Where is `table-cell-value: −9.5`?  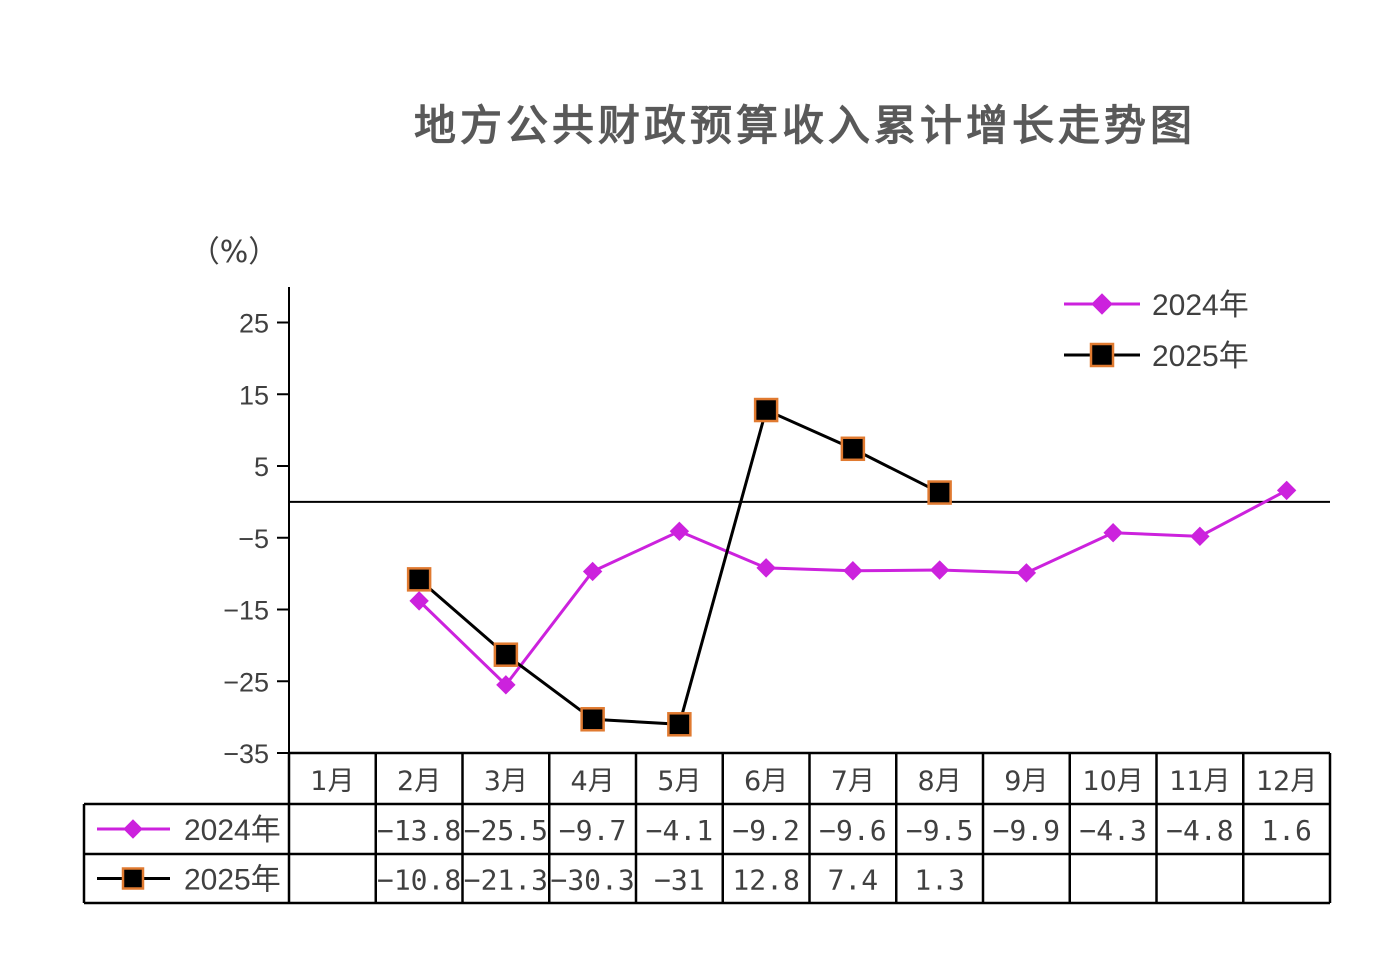 table-cell-value: −9.5 is located at coordinates (939, 830).